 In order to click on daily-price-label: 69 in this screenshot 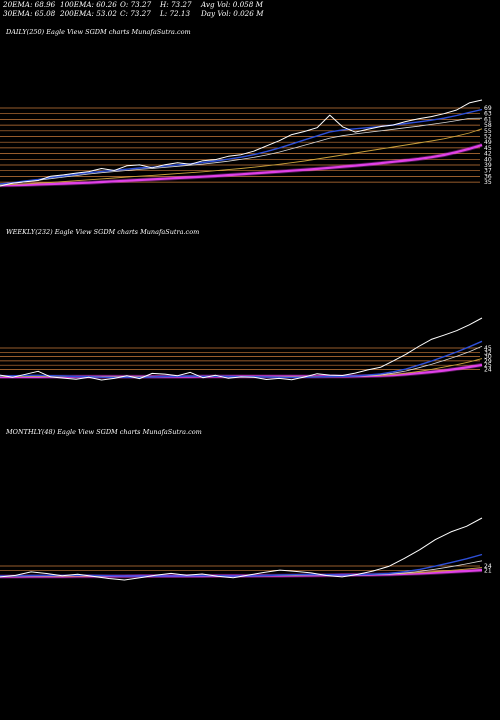, I will do `click(488, 108)`.